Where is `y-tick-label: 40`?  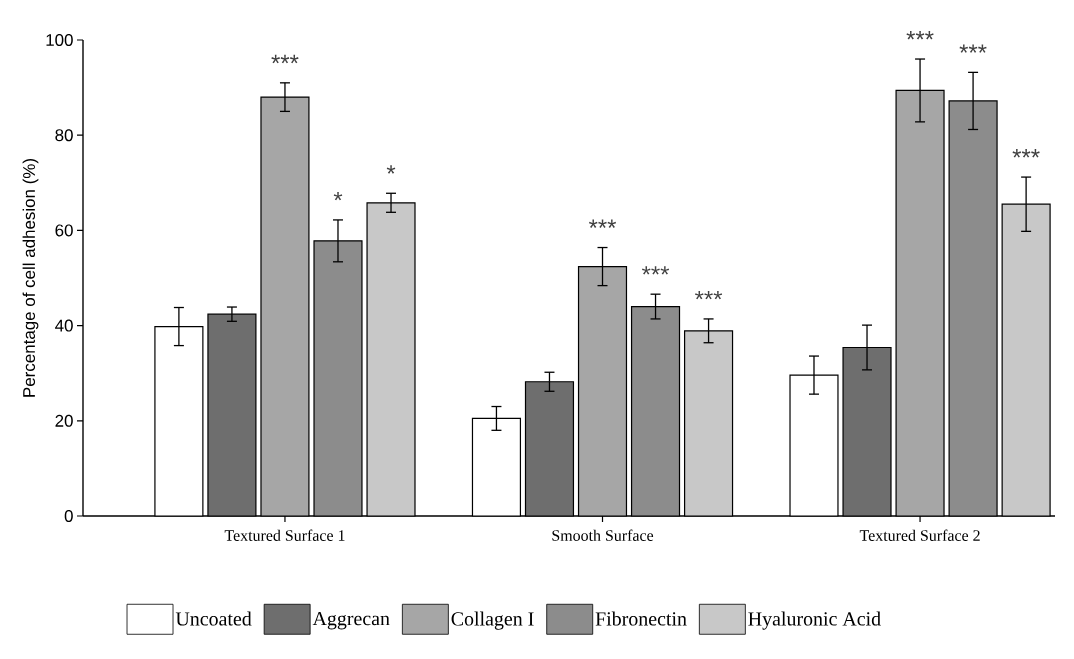 y-tick-label: 40 is located at coordinates (64, 325).